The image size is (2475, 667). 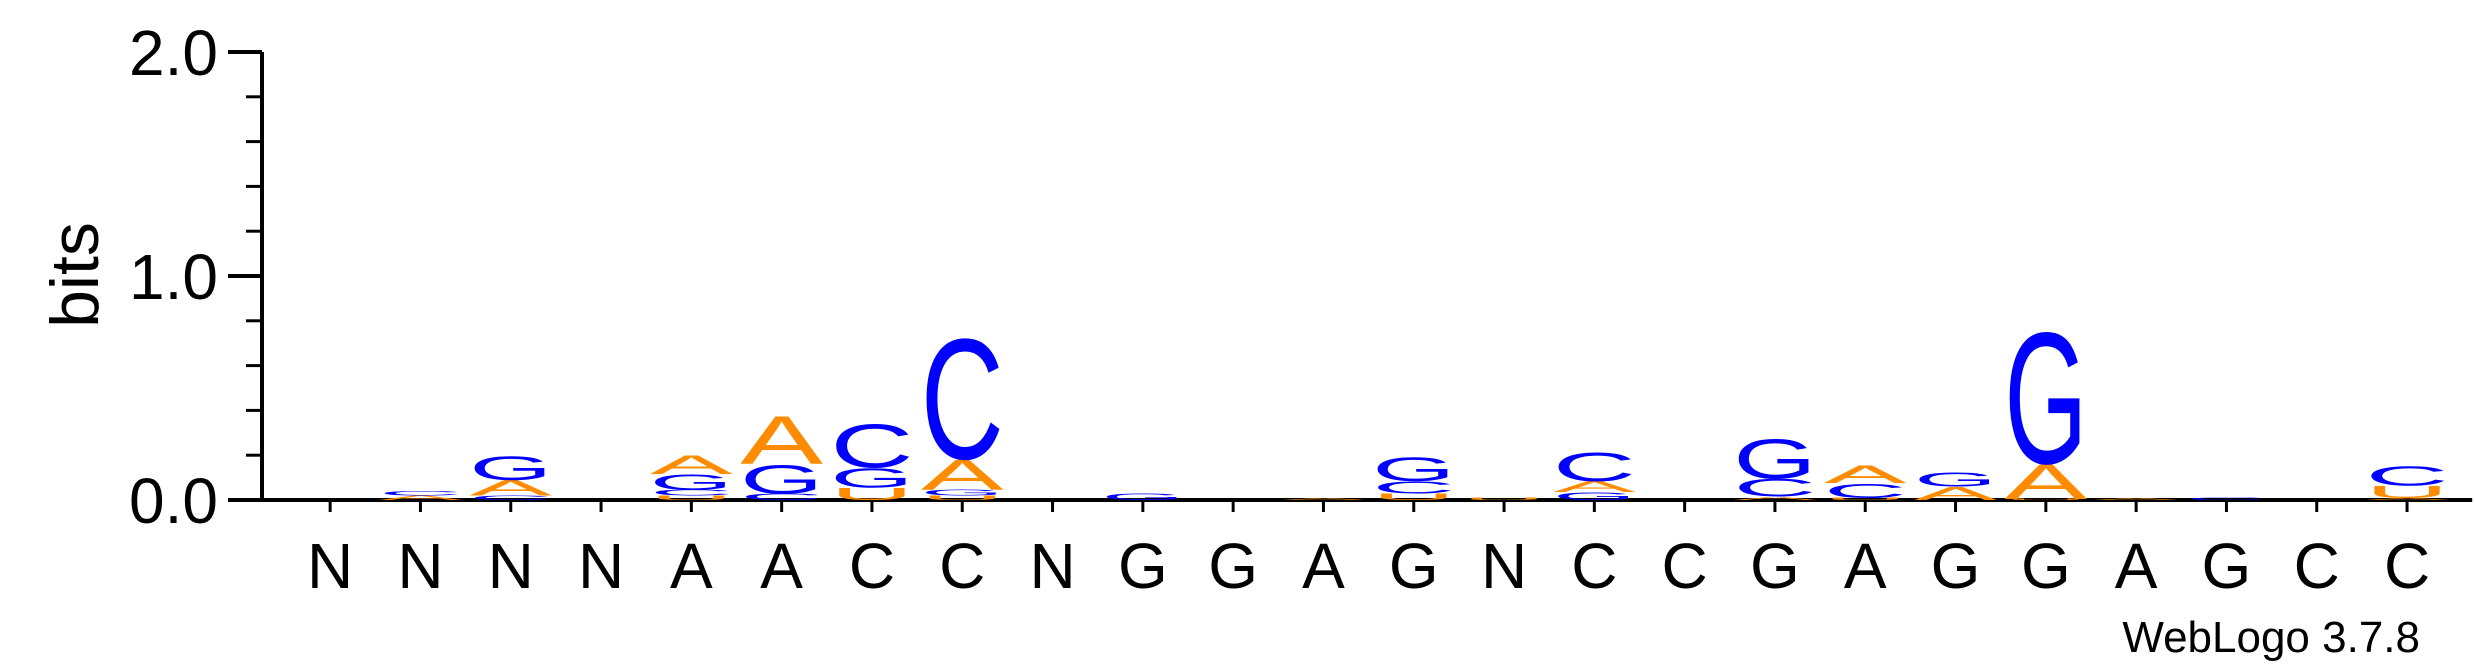 I want to click on y-tick-label: 2.0, so click(x=173, y=53).